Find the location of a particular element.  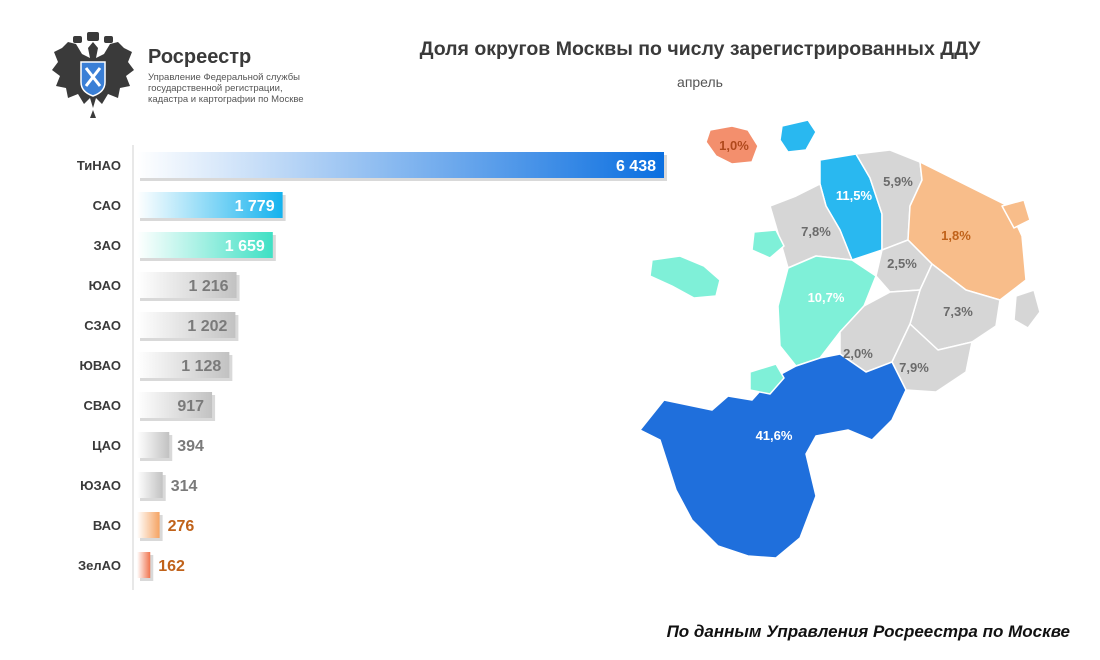

map-label-yuzao: 2,0% is located at coordinates (858, 353).